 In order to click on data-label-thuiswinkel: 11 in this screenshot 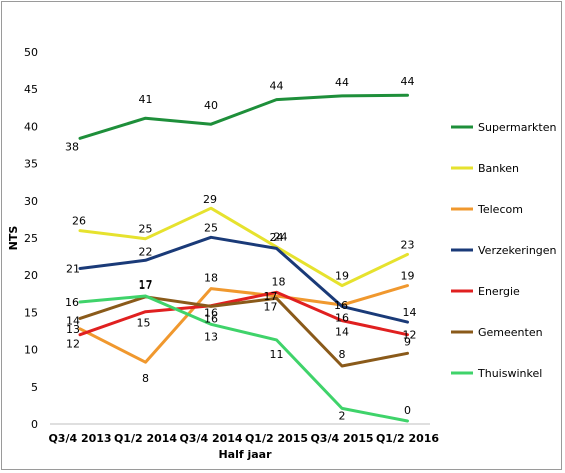, I will do `click(277, 354)`.